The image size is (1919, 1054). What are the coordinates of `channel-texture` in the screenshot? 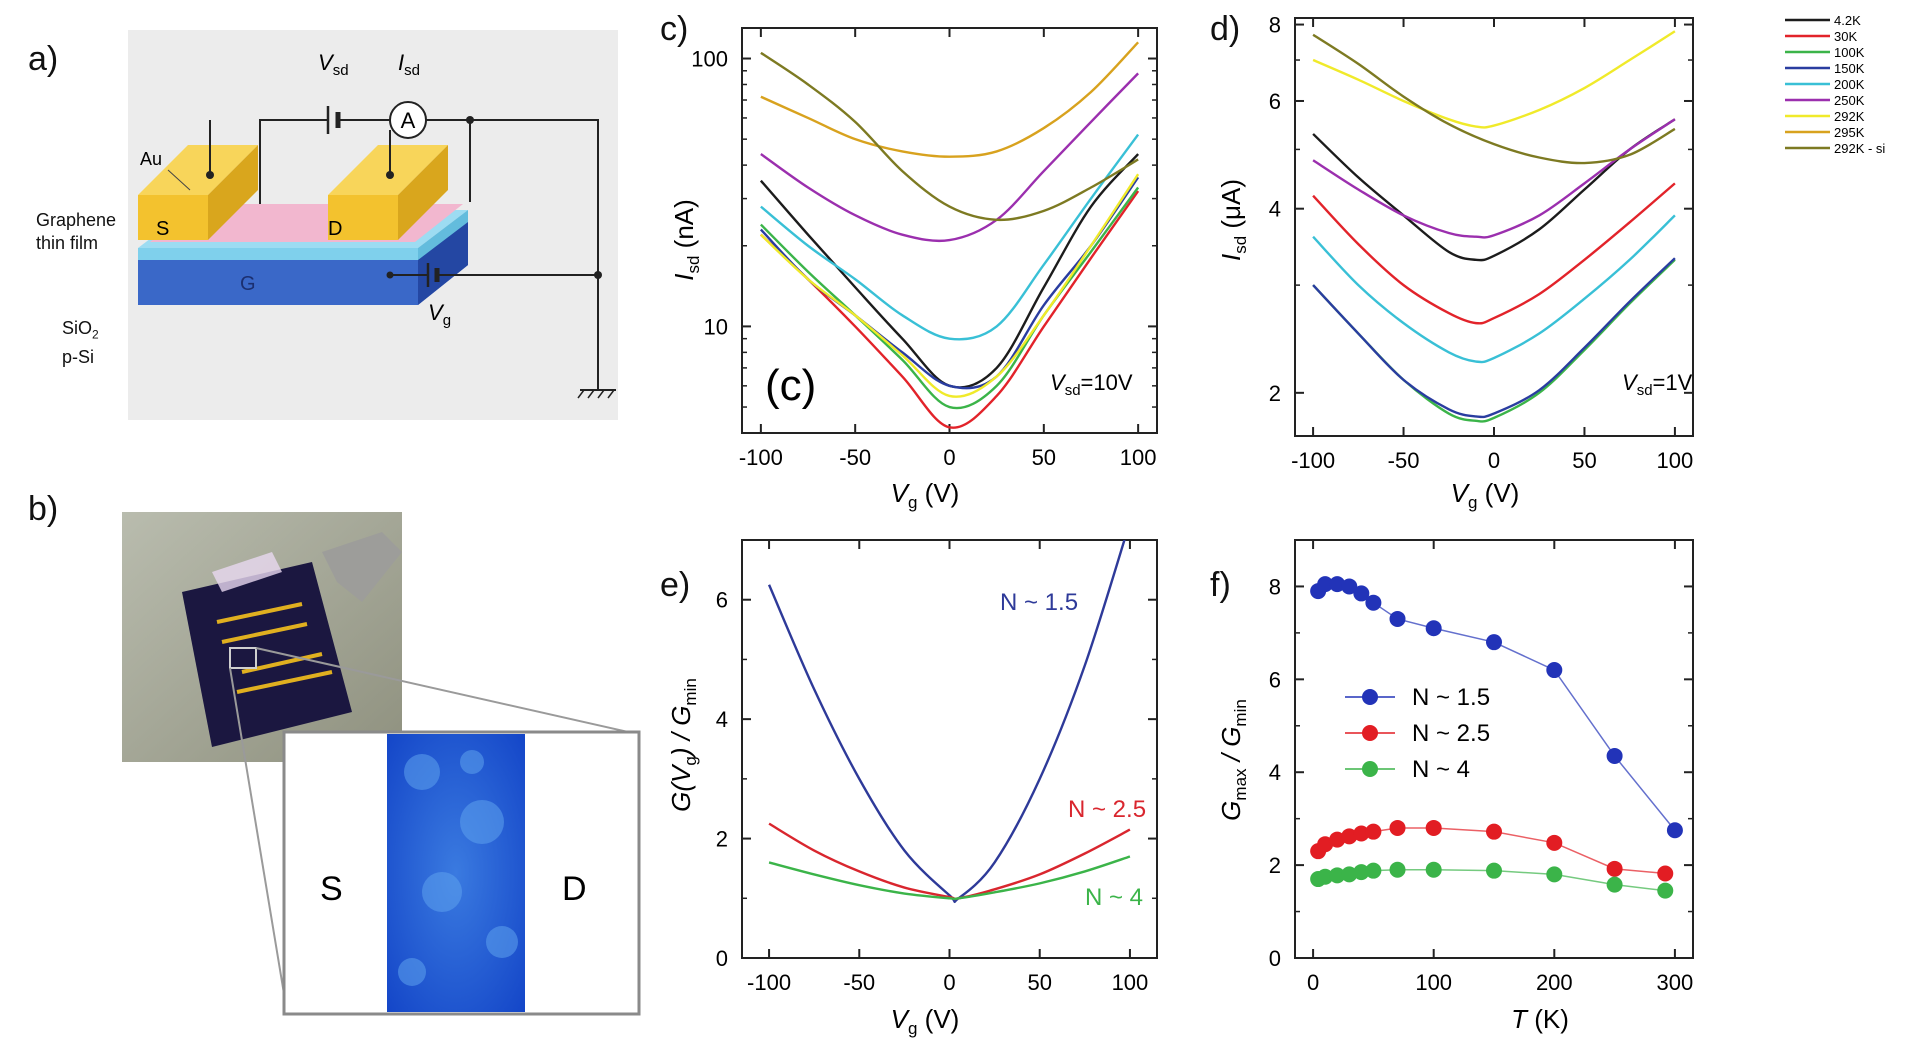 It's located at (458, 868).